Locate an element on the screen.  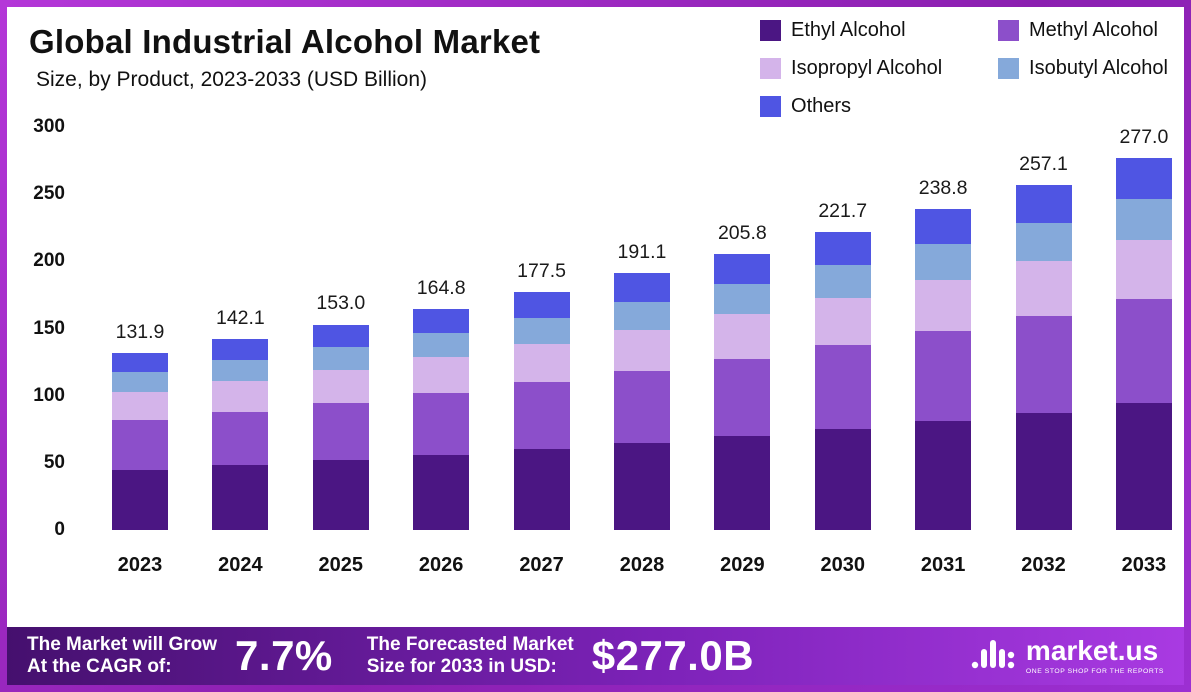
bar-group: 177.5 2027 is located at coordinates (541, 351).